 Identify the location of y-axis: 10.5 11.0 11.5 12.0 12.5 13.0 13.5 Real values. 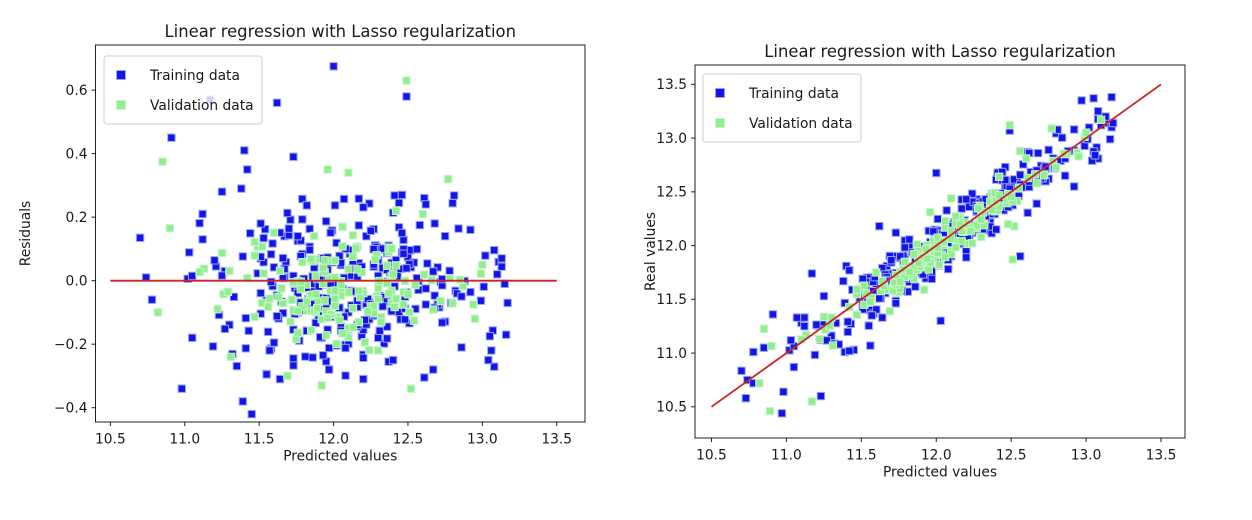
(669, 246).